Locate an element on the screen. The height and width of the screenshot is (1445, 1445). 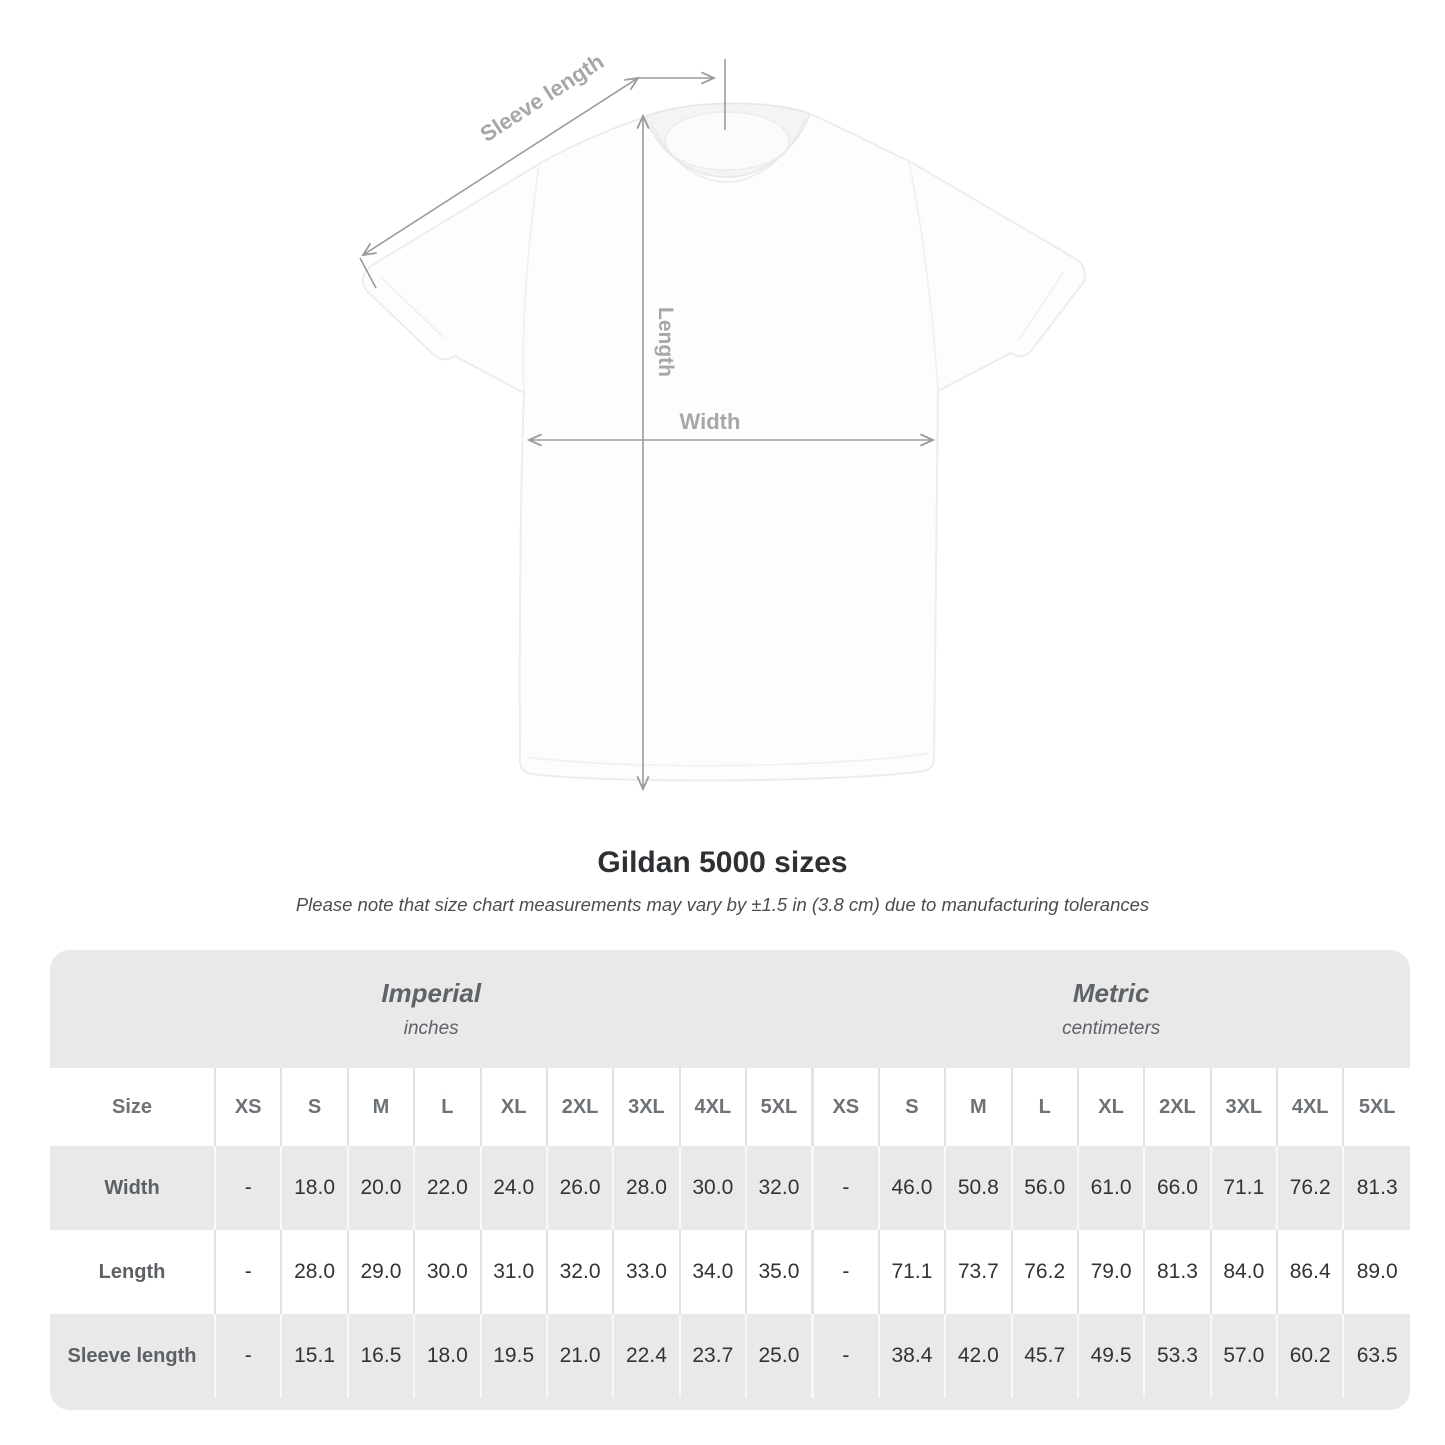
cell-width-imperial-3xl: 28.0 is located at coordinates (646, 1188).